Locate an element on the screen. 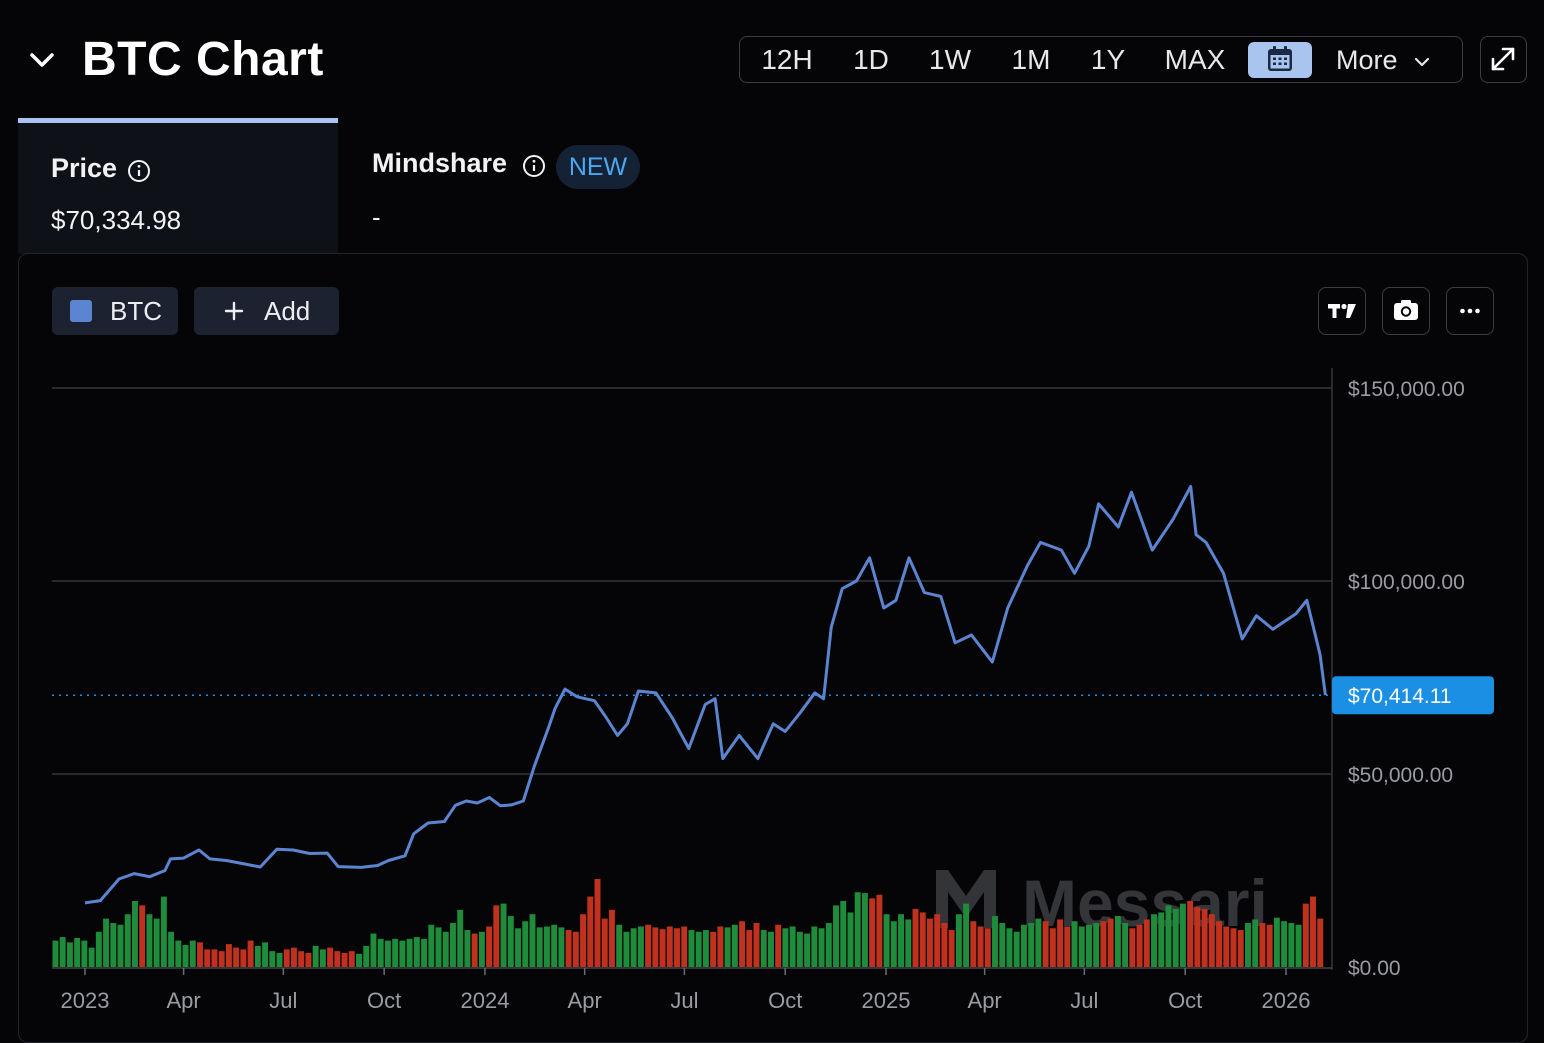 The image size is (1544, 1043). add-label: Add is located at coordinates (287, 311).